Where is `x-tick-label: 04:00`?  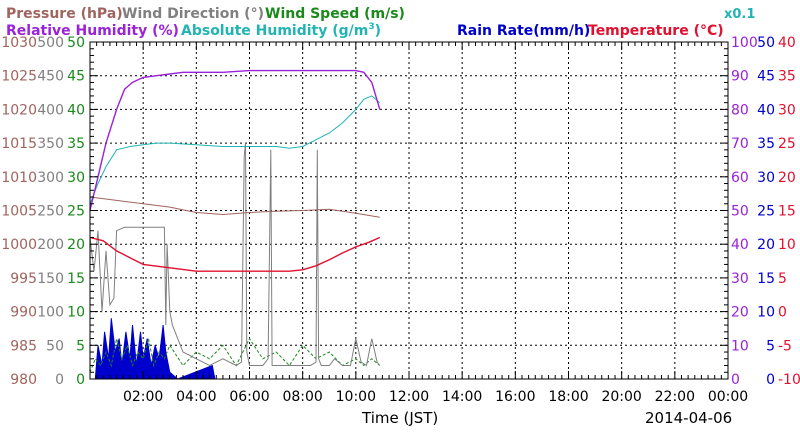 x-tick-label: 04:00 is located at coordinates (196, 397).